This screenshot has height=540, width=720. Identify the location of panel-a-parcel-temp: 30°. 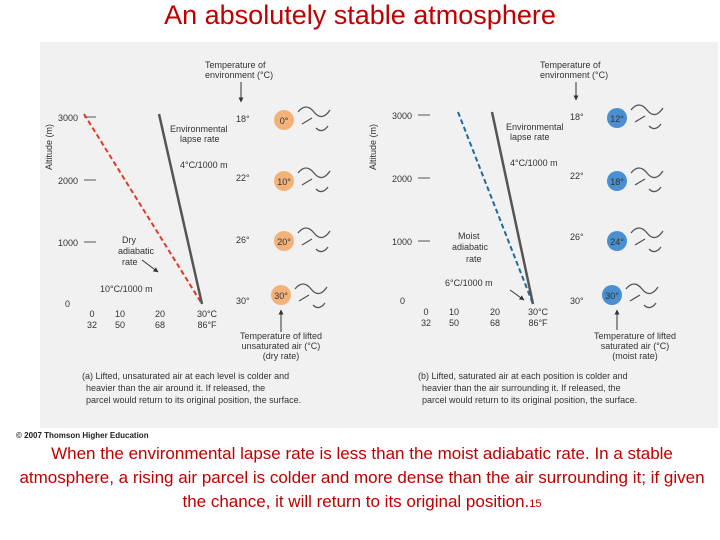
(281, 296).